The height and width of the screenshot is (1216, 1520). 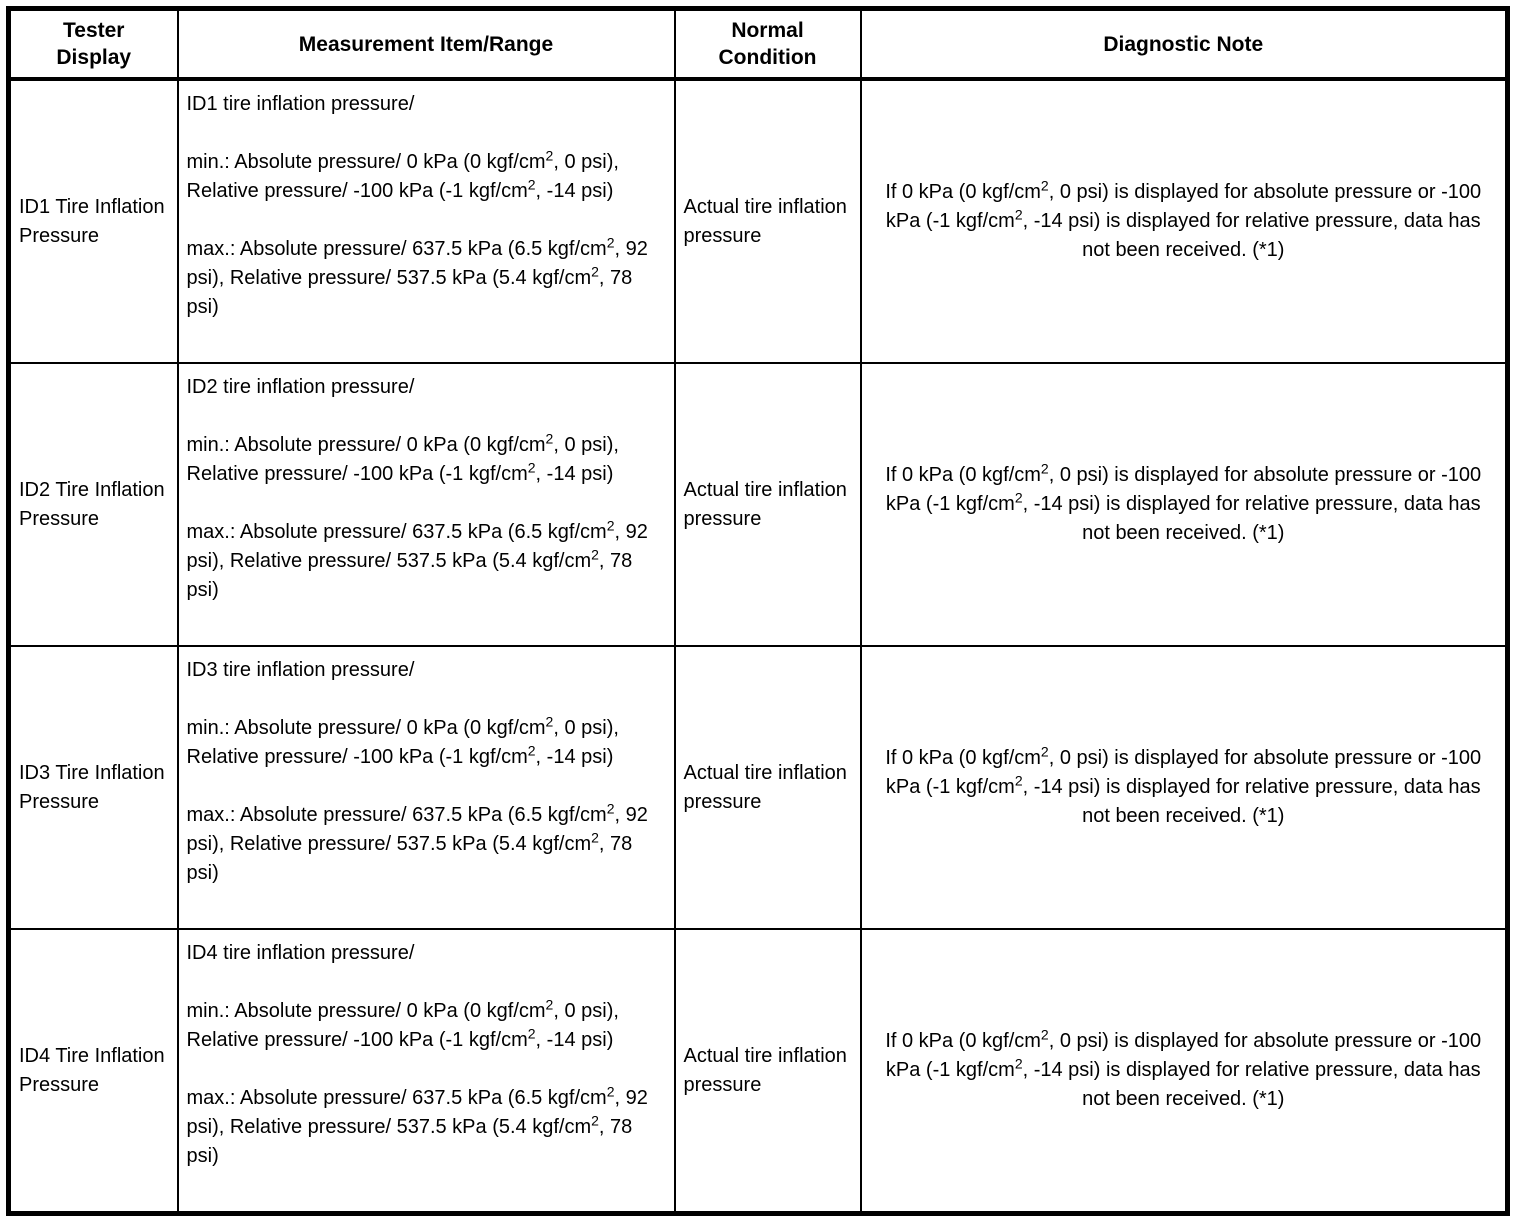 I want to click on tester-display-cell: ID3 Tire Inflation Pressure, so click(x=93, y=787).